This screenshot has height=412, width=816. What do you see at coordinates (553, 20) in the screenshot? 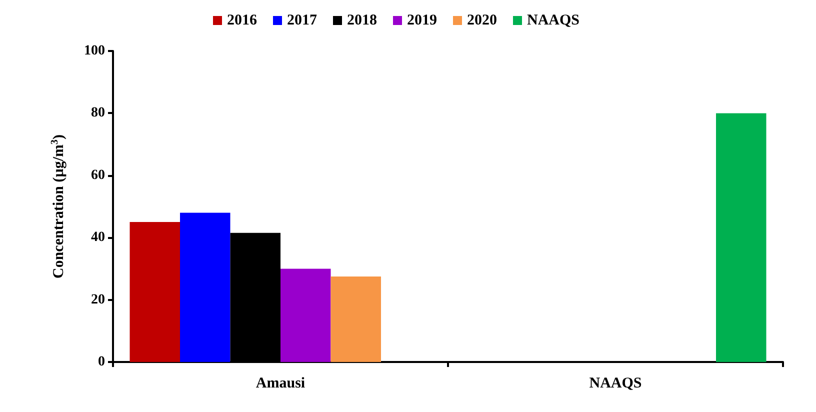
I see `legend-label: NAAQS` at bounding box center [553, 20].